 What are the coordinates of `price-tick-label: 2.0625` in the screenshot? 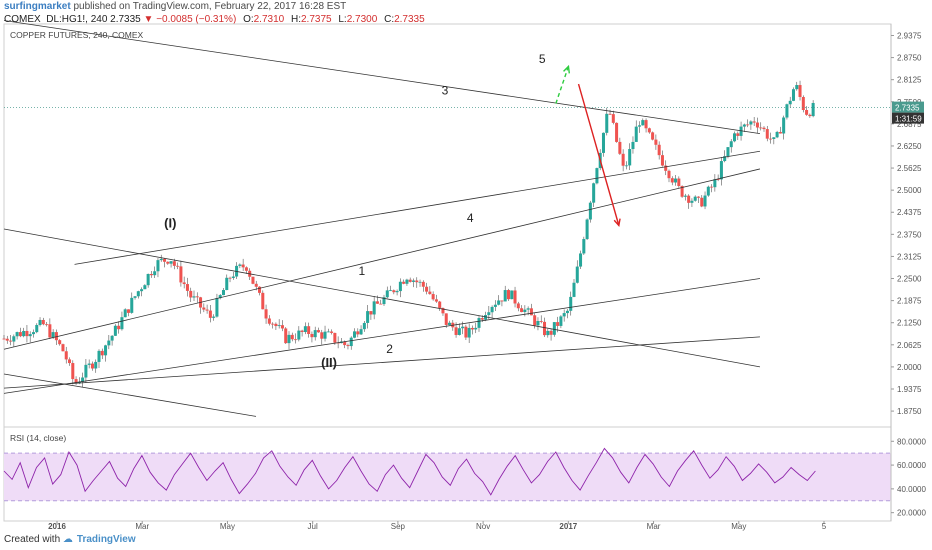 It's located at (909, 345).